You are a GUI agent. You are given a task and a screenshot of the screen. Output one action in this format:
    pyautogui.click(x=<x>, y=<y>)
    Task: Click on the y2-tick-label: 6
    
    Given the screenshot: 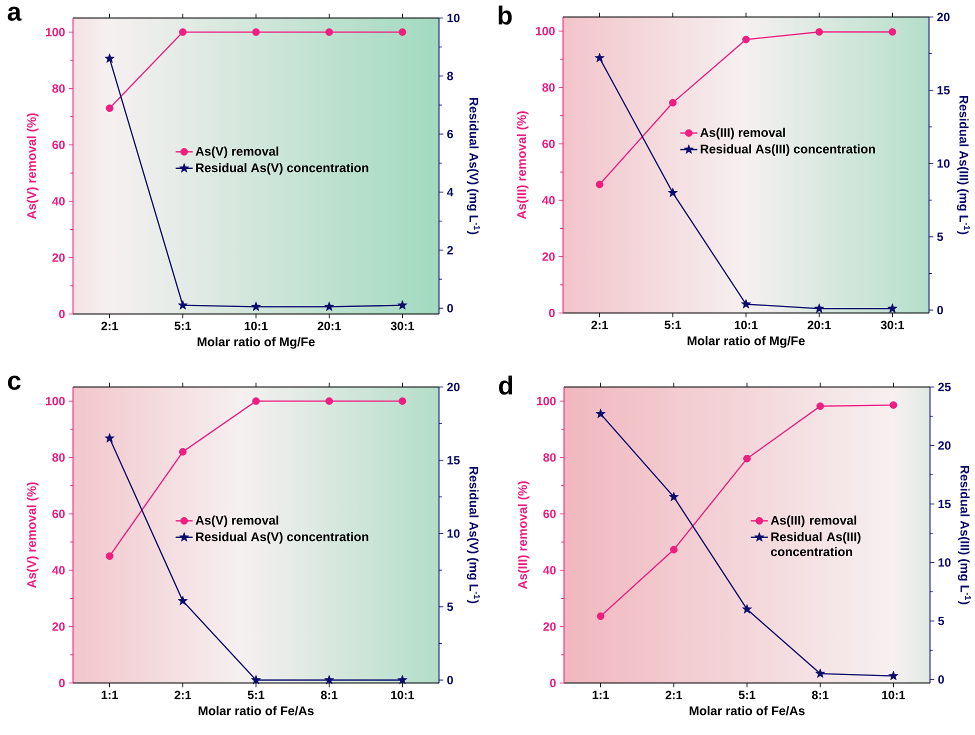 What is the action you would take?
    pyautogui.click(x=450, y=134)
    